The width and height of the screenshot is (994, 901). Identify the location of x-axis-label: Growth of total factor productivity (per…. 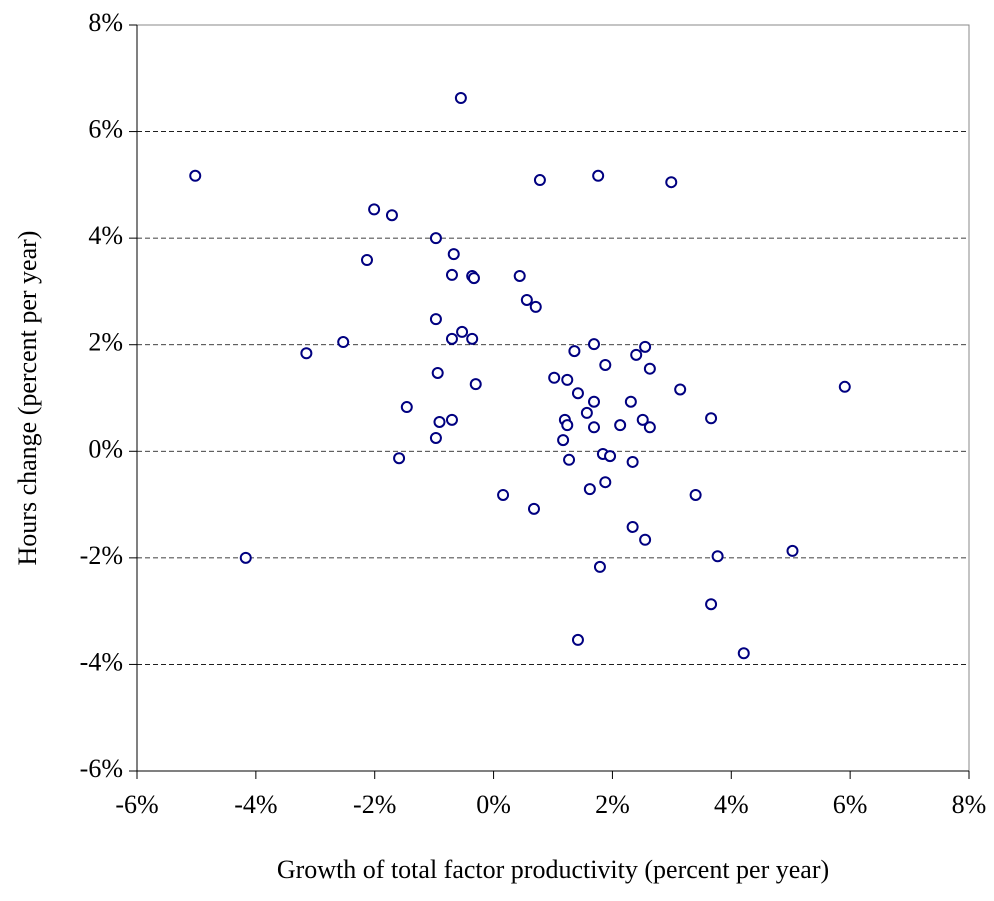
(553, 869).